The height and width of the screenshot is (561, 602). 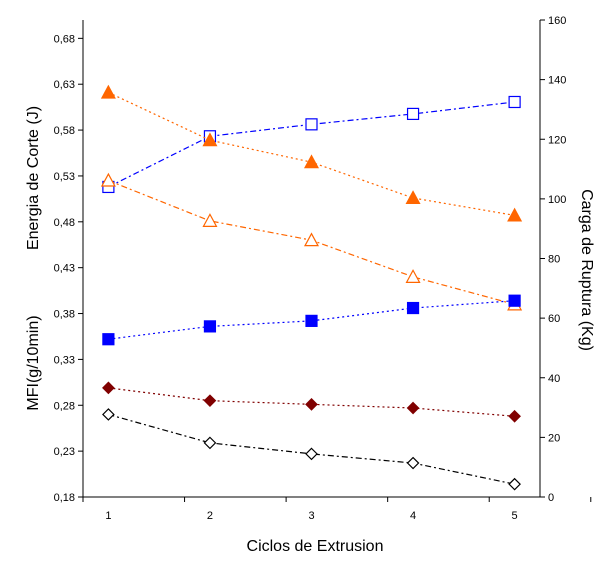 I want to click on x-tick-label: 5, so click(x=515, y=516).